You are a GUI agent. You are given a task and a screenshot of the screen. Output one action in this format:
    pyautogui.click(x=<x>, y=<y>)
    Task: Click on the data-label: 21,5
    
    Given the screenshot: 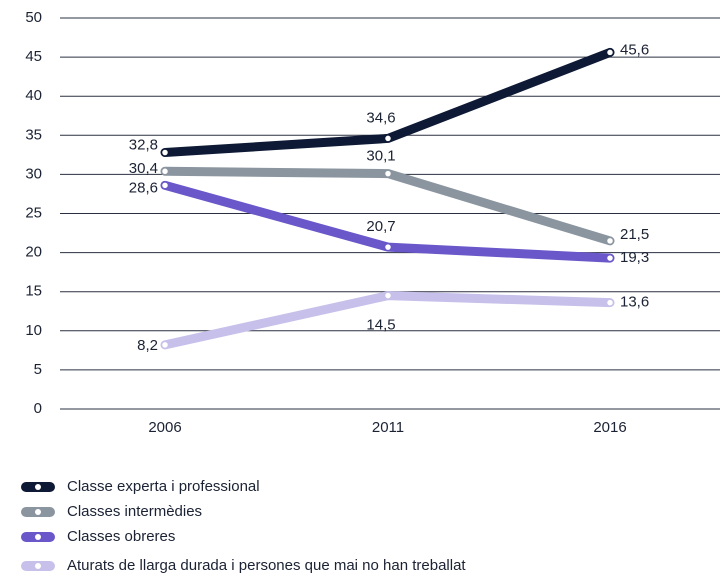 What is the action you would take?
    pyautogui.click(x=634, y=234)
    